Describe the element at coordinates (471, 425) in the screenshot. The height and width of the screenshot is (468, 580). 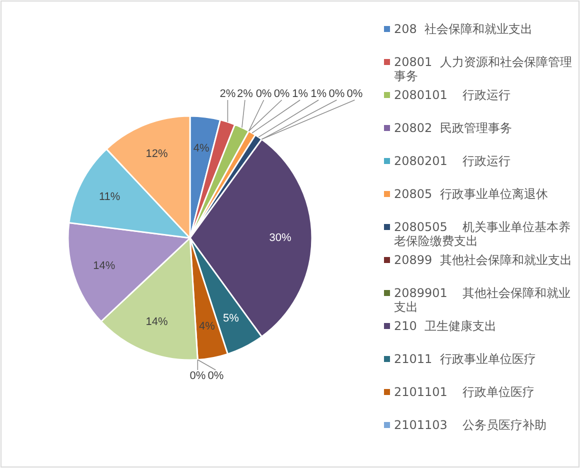
I see `legend-label: 2101103 公务员医疗补助` at that location.